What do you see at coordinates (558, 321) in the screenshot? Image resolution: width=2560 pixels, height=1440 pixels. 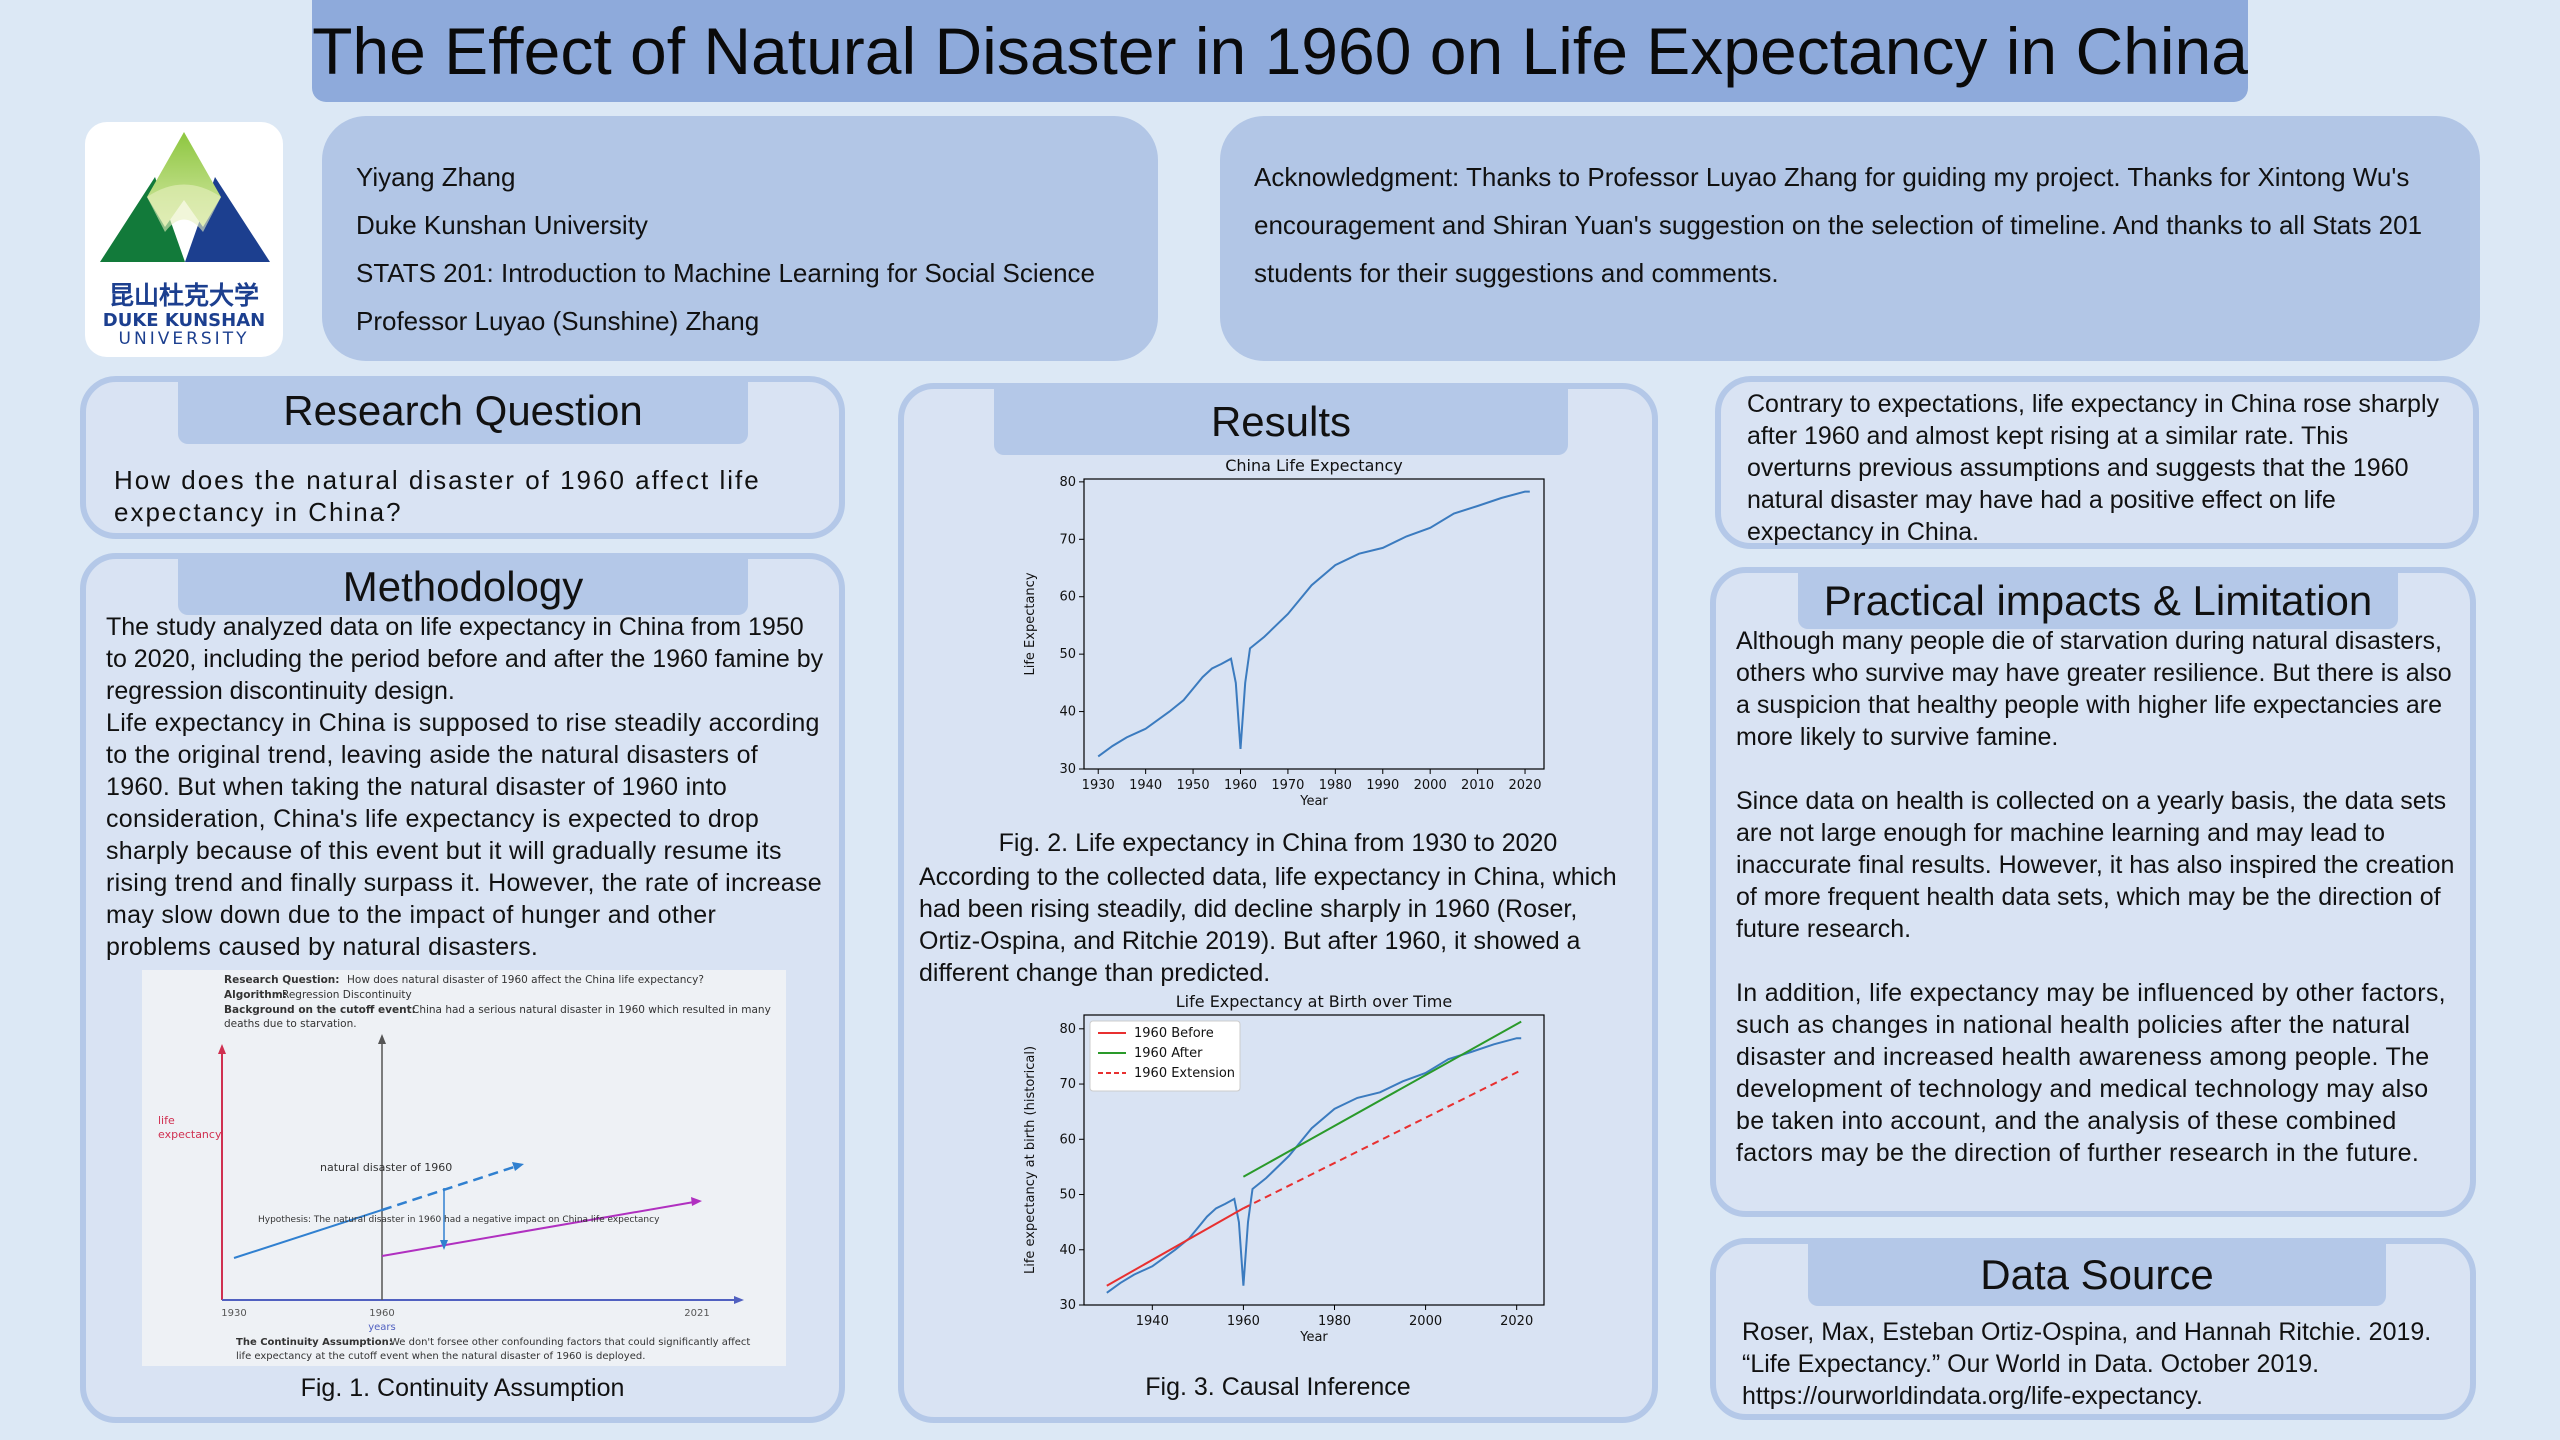 I see `author-professor: Professor Luyao (Sunshine) Zhang` at bounding box center [558, 321].